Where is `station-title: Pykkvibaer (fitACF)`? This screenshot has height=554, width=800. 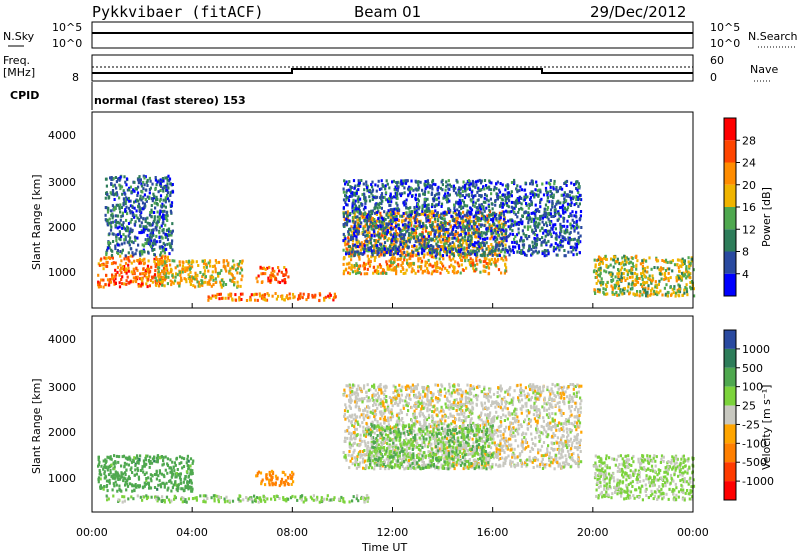
station-title: Pykkvibaer (fitACF) is located at coordinates (178, 12).